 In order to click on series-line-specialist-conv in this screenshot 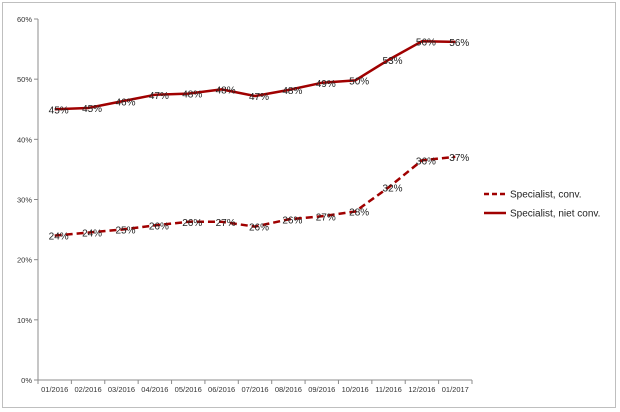, I will do `click(255, 196)`.